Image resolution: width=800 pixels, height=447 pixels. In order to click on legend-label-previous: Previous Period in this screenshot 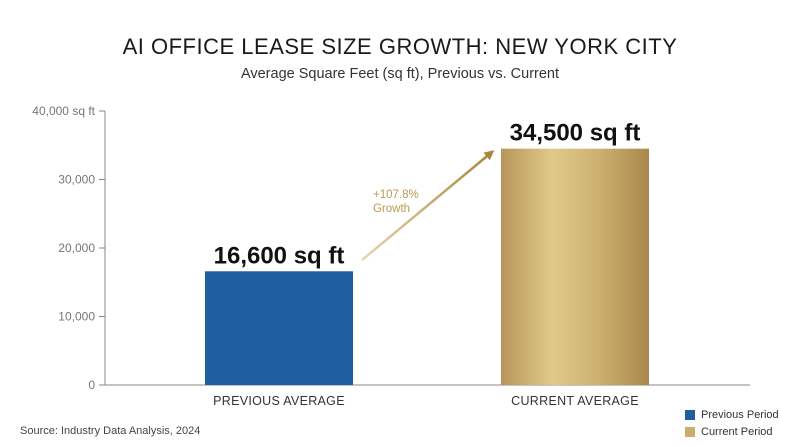, I will do `click(740, 414)`.